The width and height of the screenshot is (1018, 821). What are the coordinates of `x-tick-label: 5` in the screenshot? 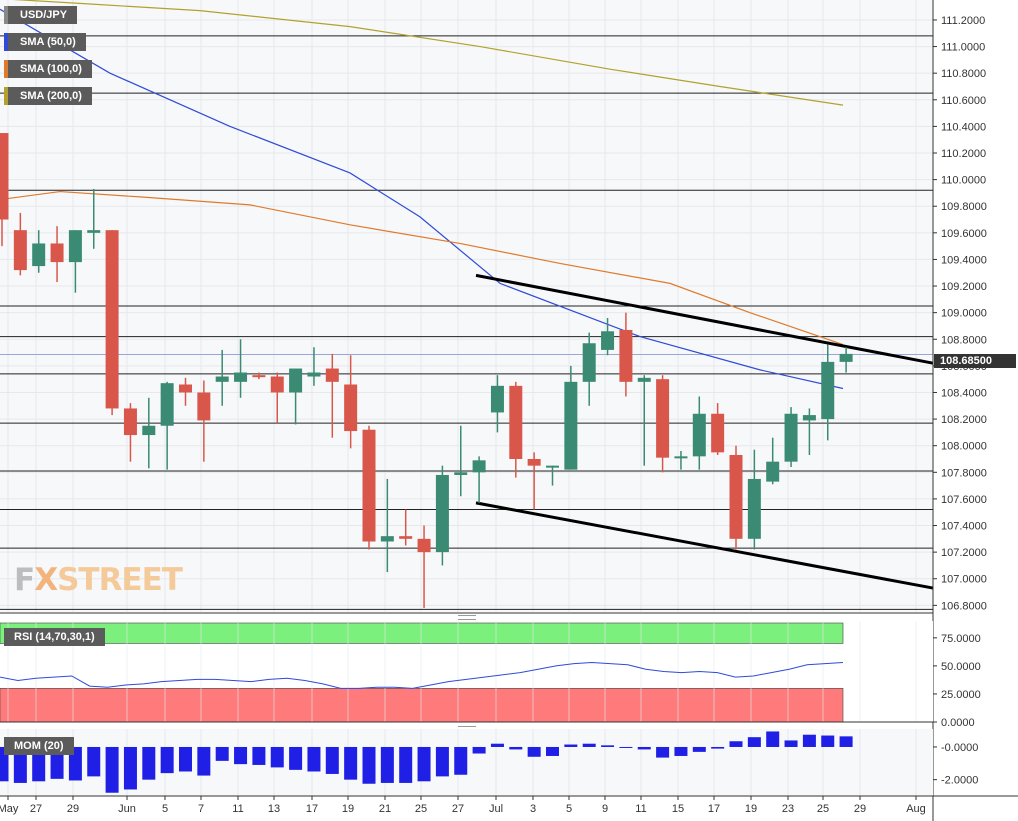 It's located at (165, 809).